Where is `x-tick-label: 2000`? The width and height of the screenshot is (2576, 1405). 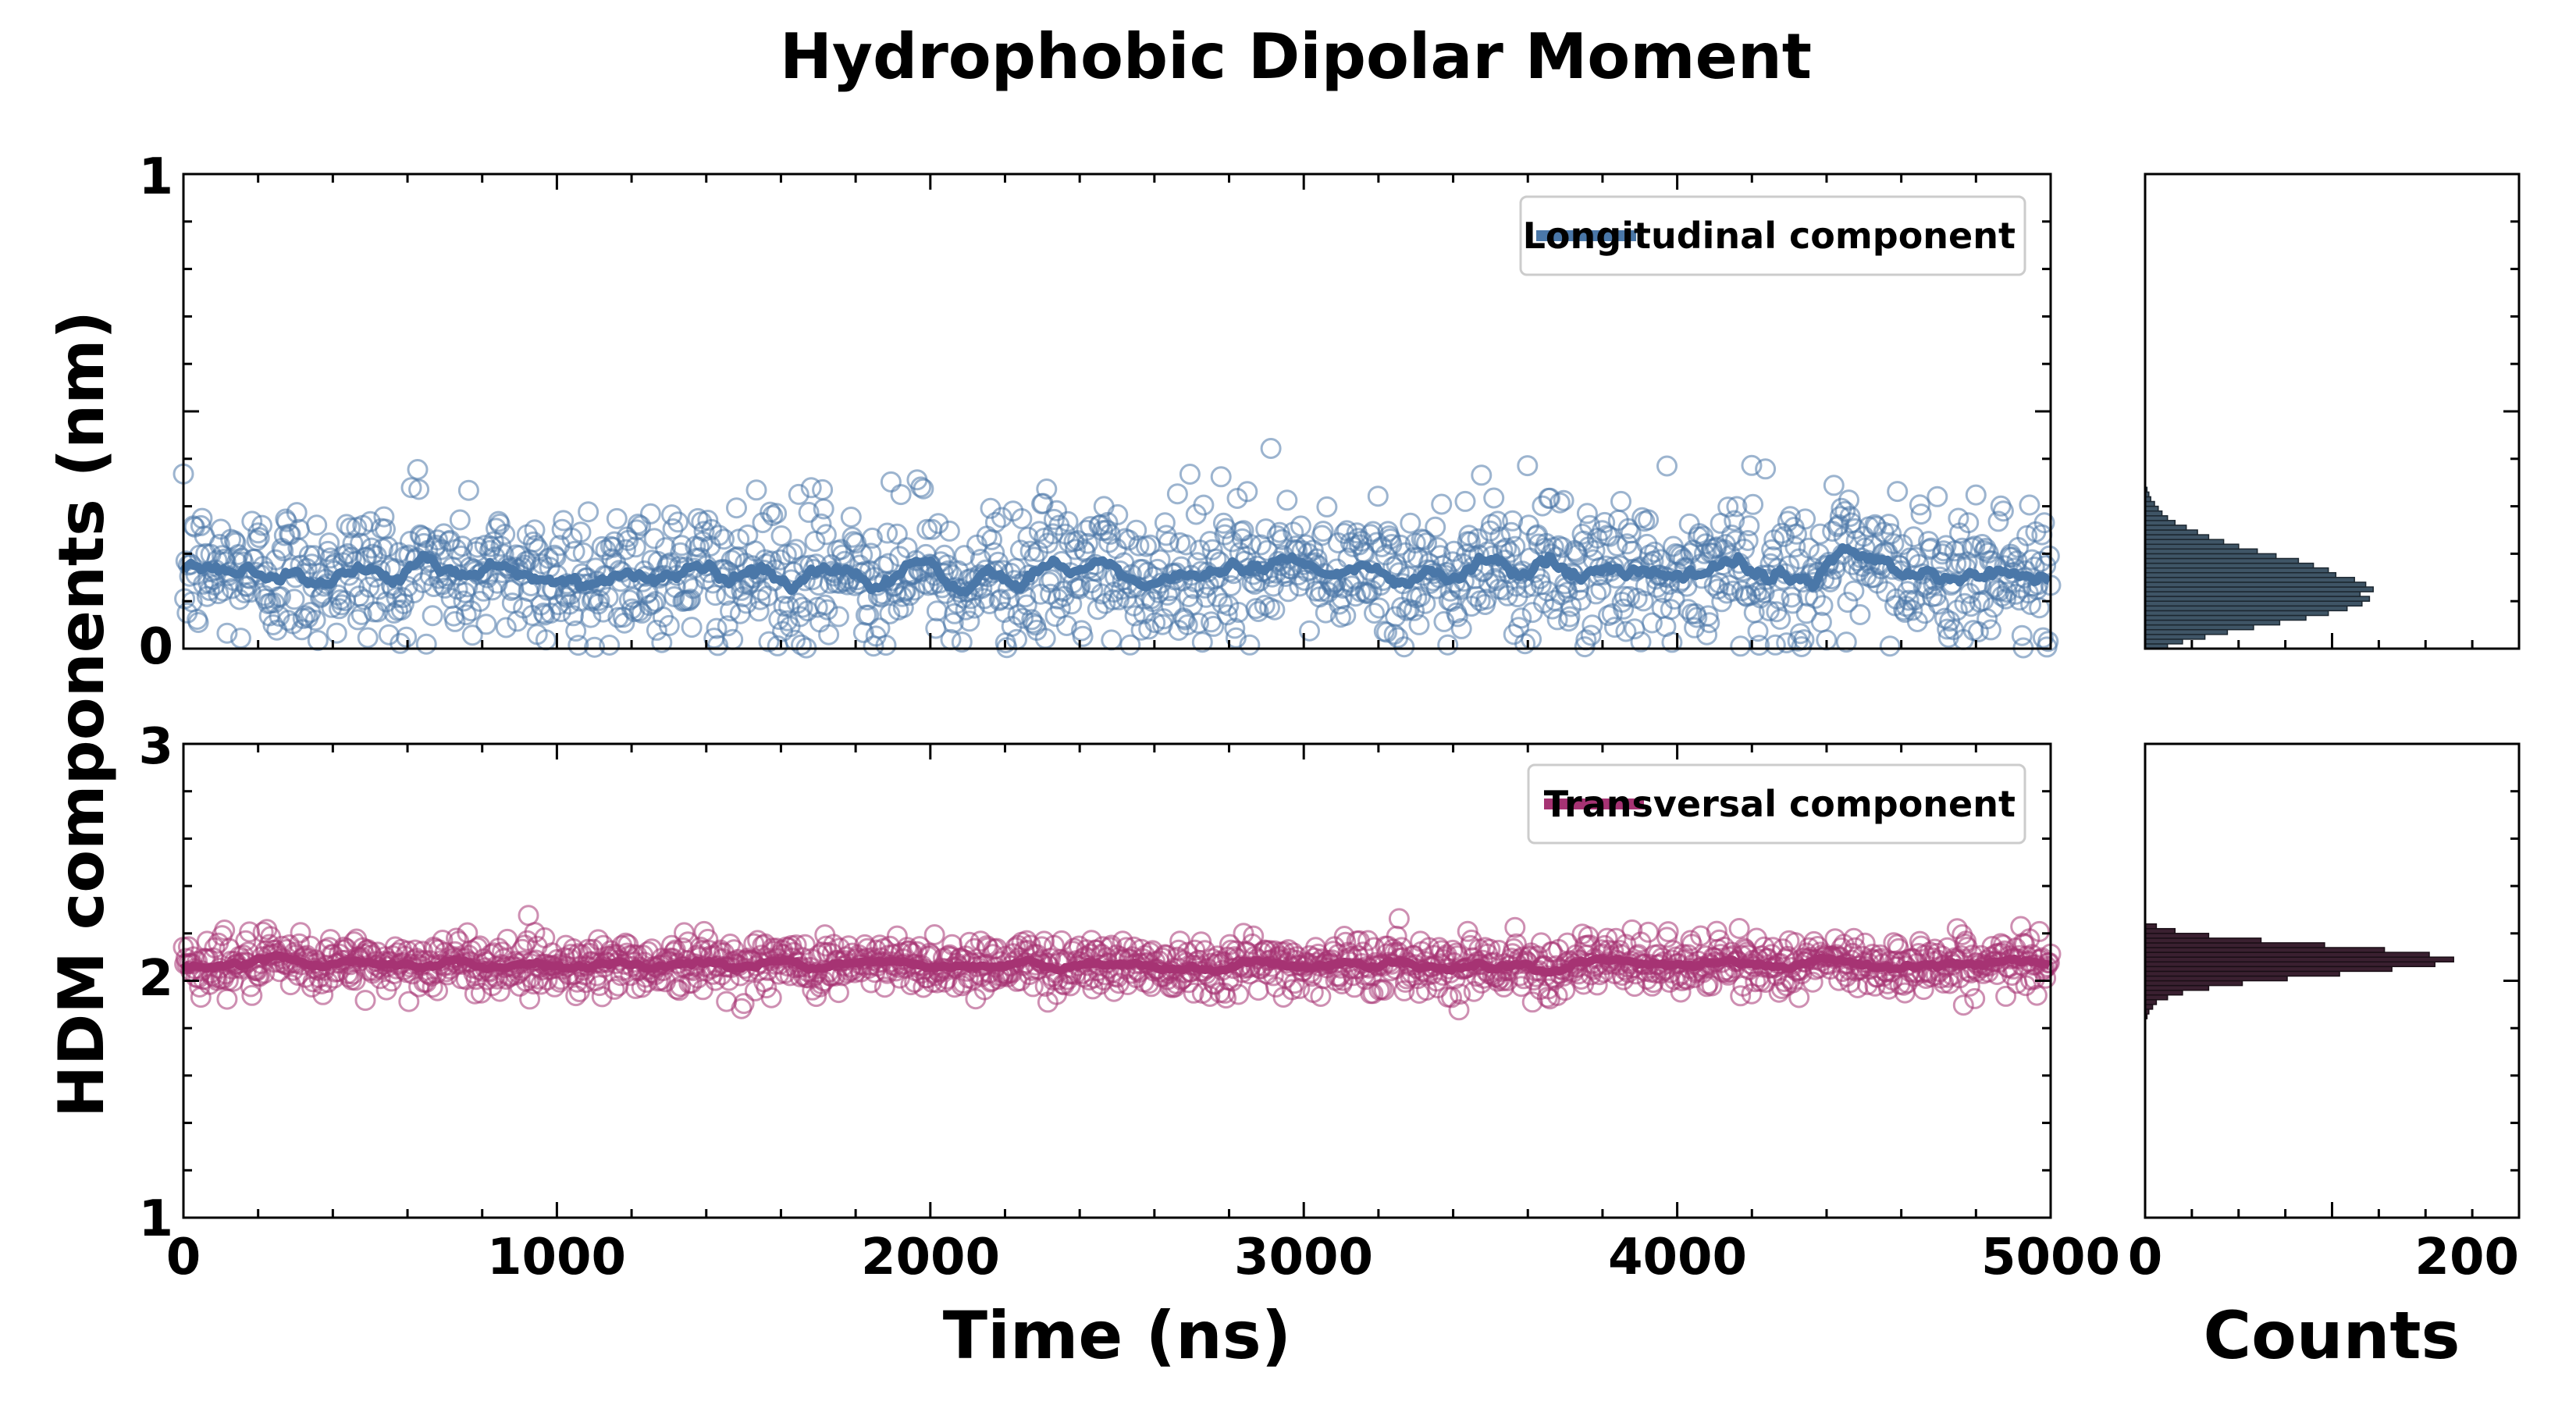
x-tick-label: 2000 is located at coordinates (930, 1257).